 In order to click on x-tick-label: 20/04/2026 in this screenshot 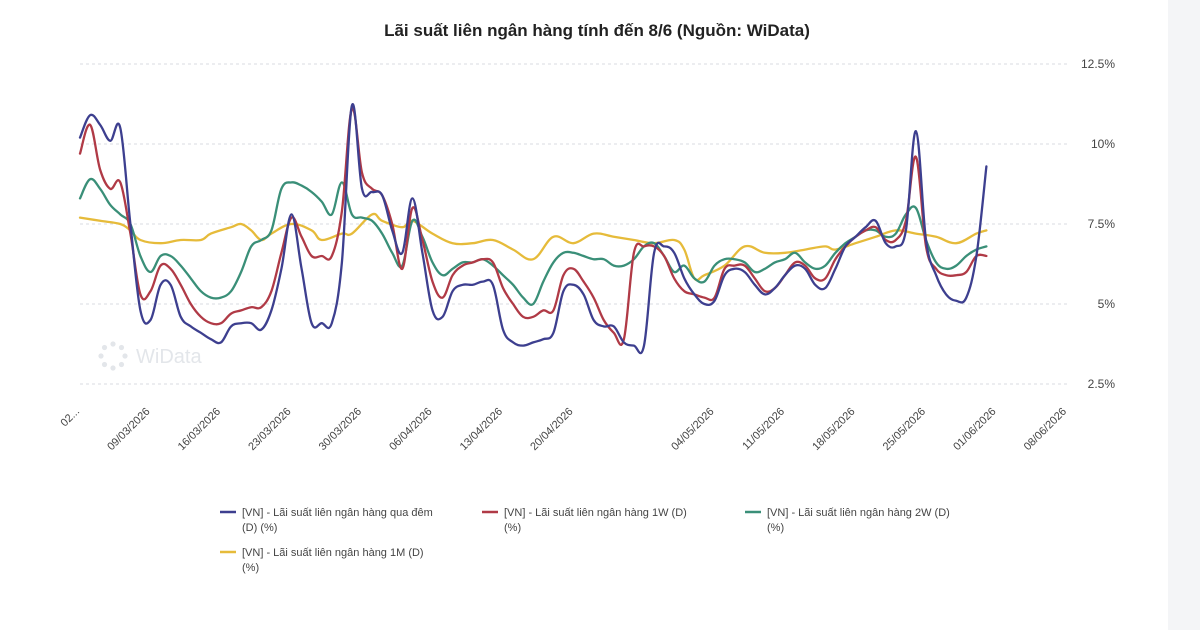, I will do `click(551, 429)`.